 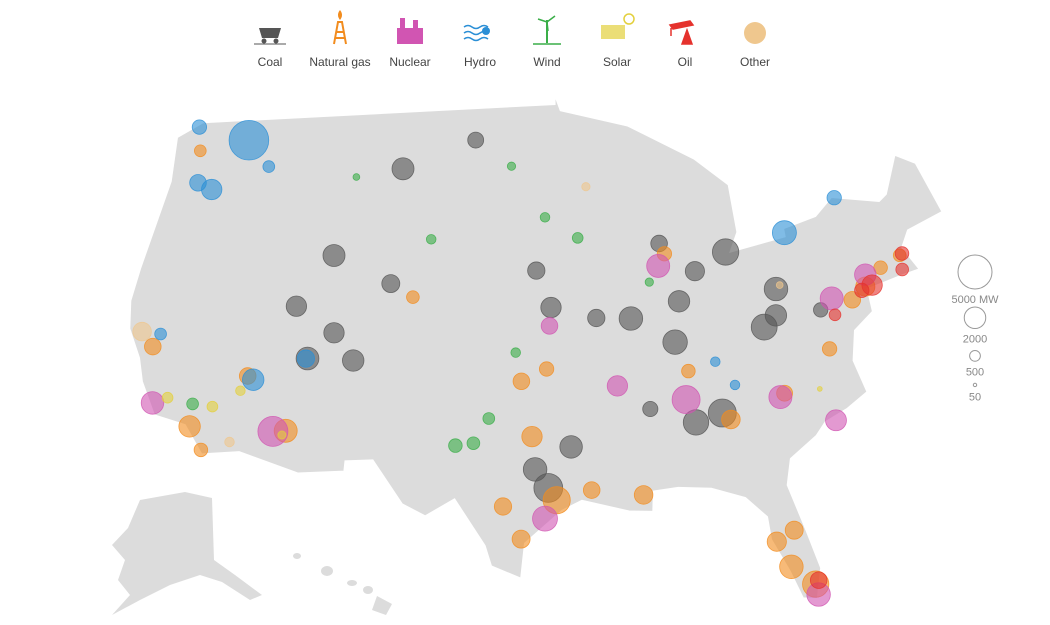 I want to click on legend-item: Natural gas, so click(x=340, y=39).